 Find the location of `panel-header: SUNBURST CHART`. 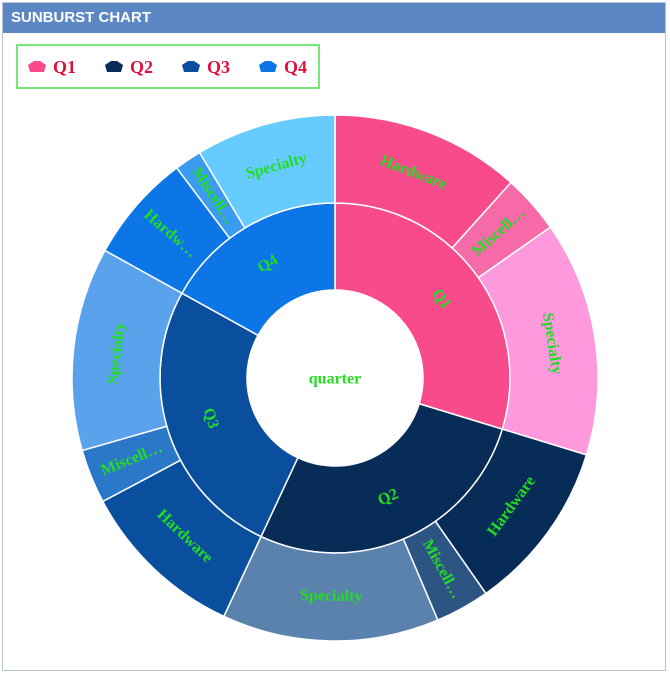

panel-header: SUNBURST CHART is located at coordinates (334, 18).